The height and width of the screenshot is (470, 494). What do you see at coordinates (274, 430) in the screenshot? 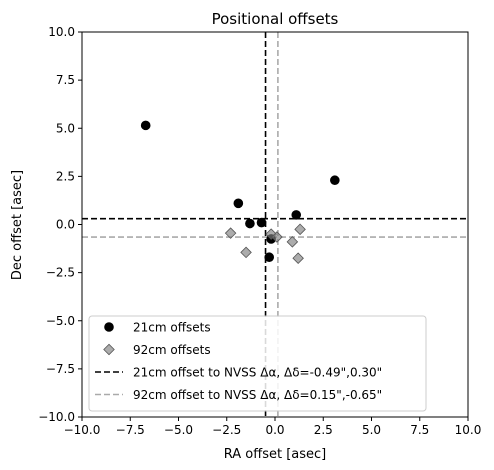
I see `x-tick-label: 0.0` at bounding box center [274, 430].